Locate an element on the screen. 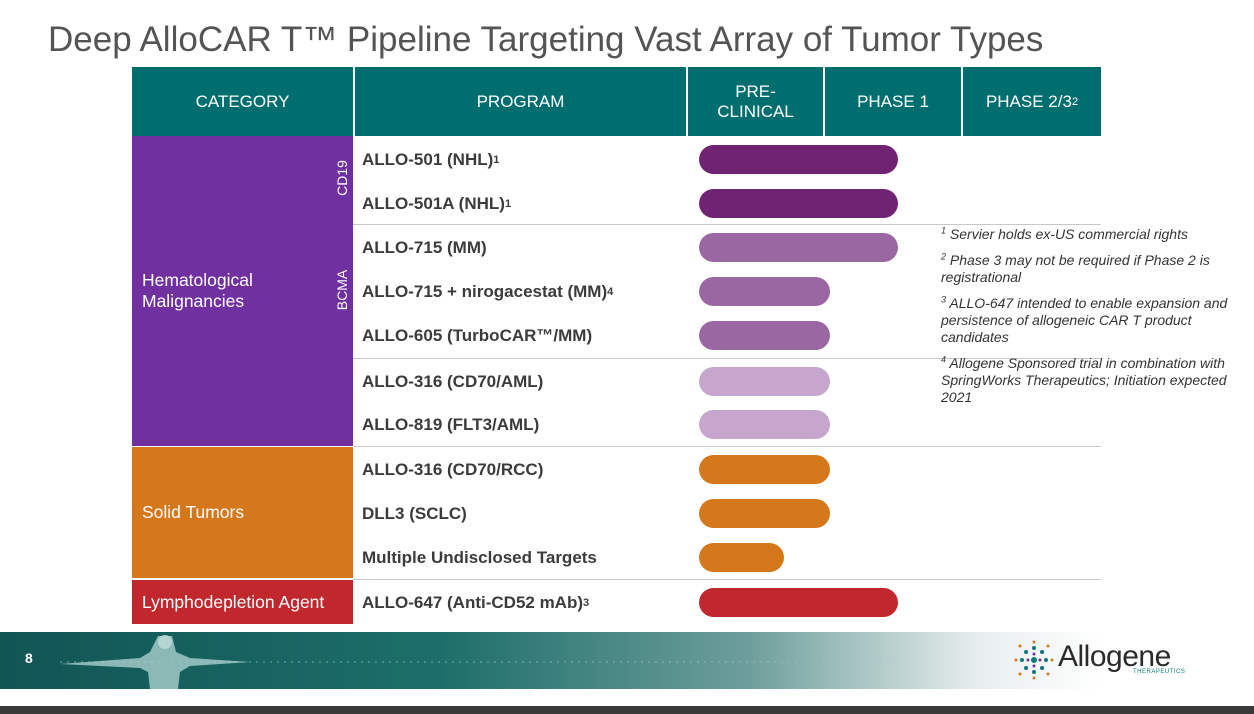  header-phase23: PHASE 2/3 2 is located at coordinates (1032, 101).